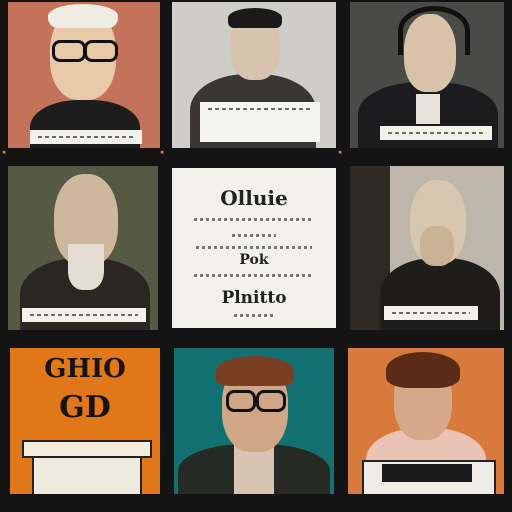  What do you see at coordinates (254, 198) in the screenshot?
I see `document-heading: Olluie` at bounding box center [254, 198].